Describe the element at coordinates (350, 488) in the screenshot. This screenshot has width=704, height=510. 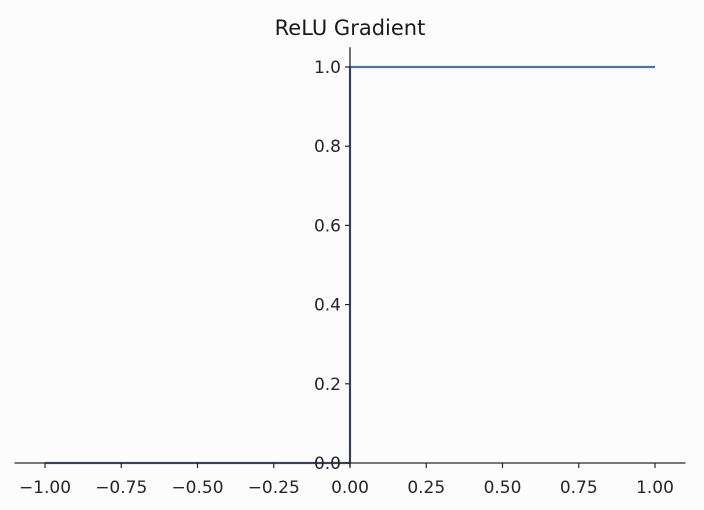
I see `x-tick-label: 0.00` at that location.